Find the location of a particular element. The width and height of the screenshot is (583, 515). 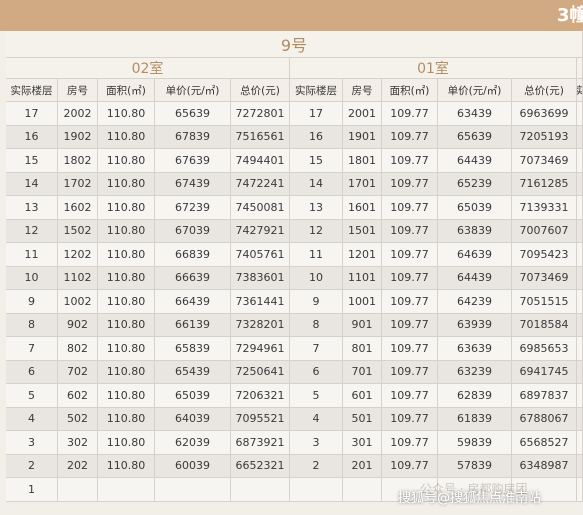

room-no-cell: 2002 is located at coordinates (78, 114).